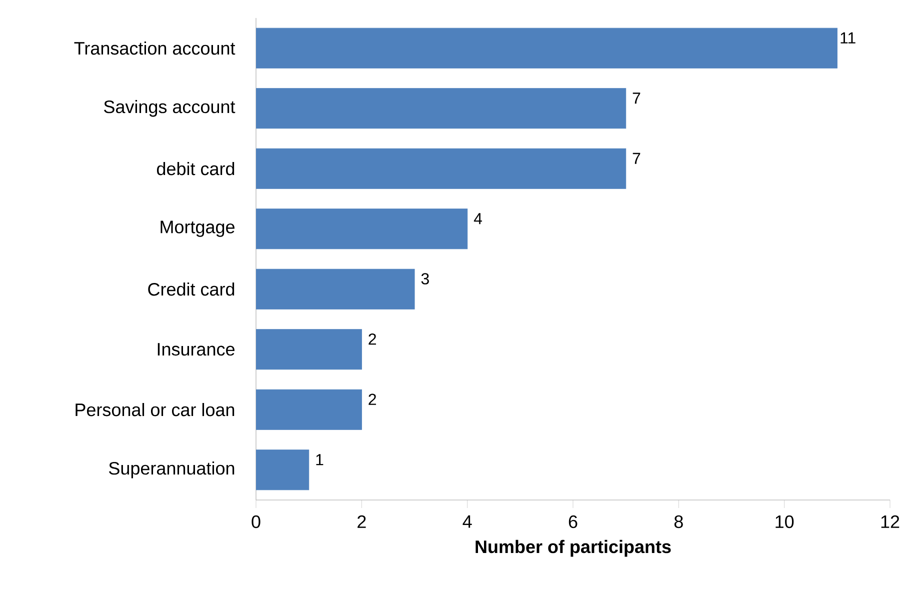 This screenshot has width=908, height=591. I want to click on y-tick-label: Insurance, so click(196, 349).